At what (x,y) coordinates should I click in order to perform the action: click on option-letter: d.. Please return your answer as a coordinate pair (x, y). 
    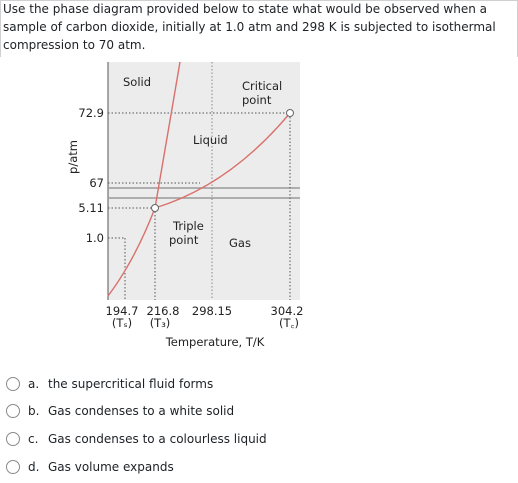
    Looking at the image, I should click on (34, 467).